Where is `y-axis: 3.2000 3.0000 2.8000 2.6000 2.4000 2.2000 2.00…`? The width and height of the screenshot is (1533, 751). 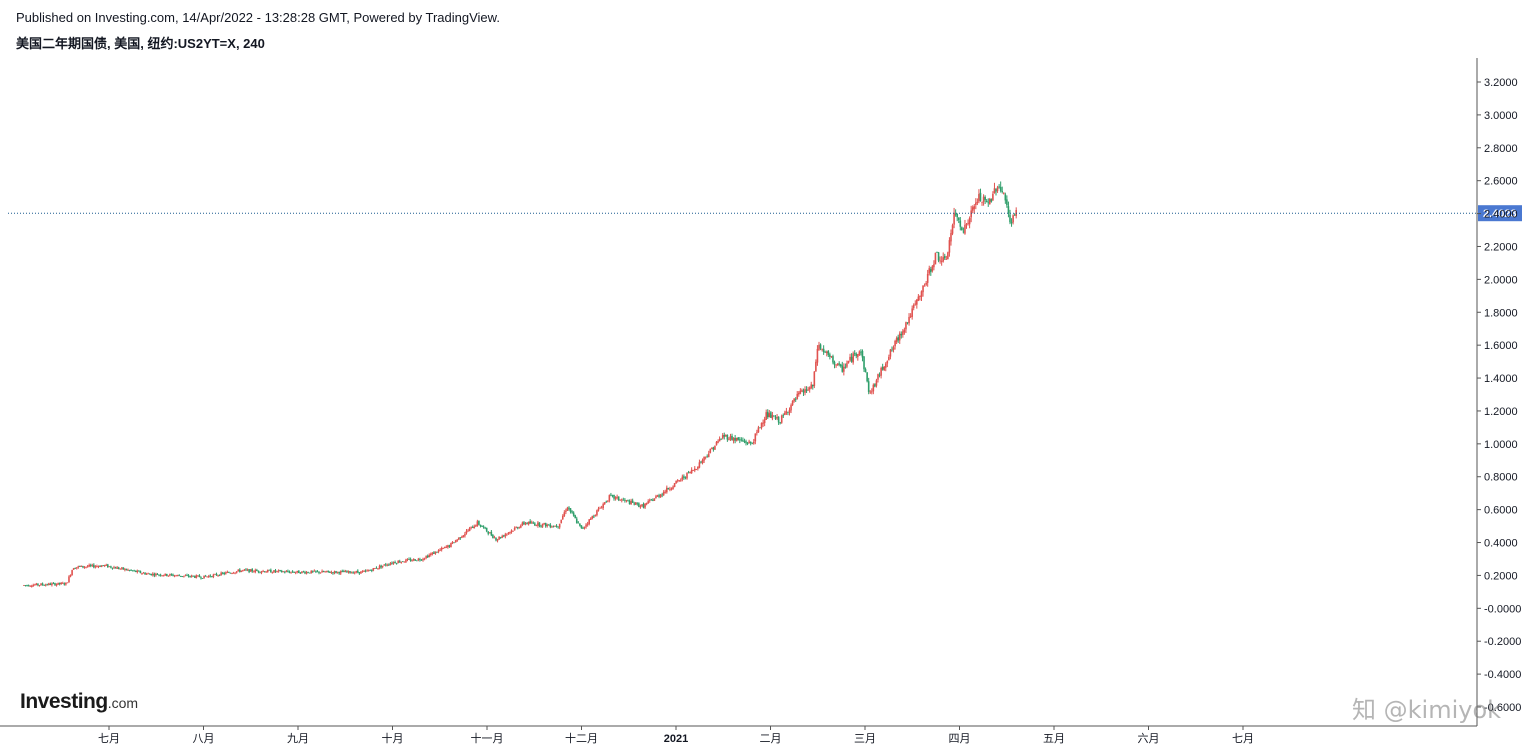
y-axis: 3.2000 3.0000 2.8000 2.6000 2.4000 2.2000 2.00… is located at coordinates (1498, 392).